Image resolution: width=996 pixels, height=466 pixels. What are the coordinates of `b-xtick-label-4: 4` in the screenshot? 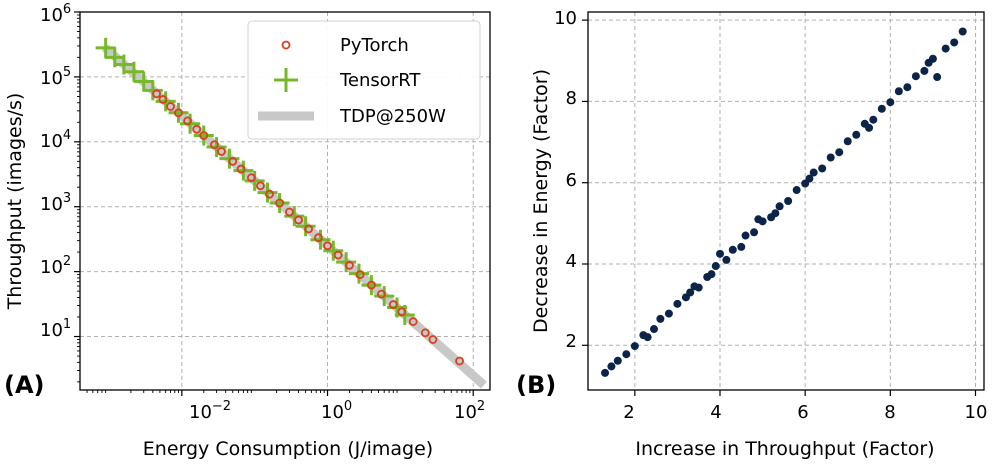 It's located at (715, 412).